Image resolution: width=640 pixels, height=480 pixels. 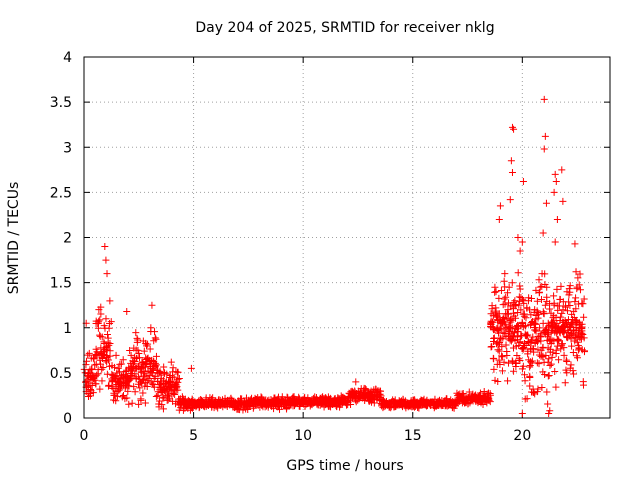 I want to click on y-tick-label: 4, so click(x=67, y=58).